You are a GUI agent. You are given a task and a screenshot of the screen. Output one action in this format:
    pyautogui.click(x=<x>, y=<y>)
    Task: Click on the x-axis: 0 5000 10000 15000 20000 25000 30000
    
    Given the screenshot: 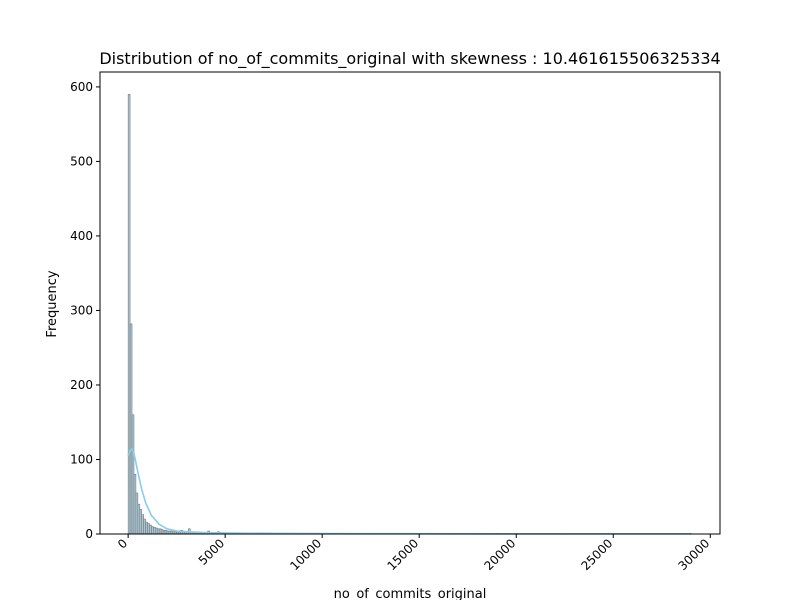 What is the action you would take?
    pyautogui.click(x=413, y=553)
    